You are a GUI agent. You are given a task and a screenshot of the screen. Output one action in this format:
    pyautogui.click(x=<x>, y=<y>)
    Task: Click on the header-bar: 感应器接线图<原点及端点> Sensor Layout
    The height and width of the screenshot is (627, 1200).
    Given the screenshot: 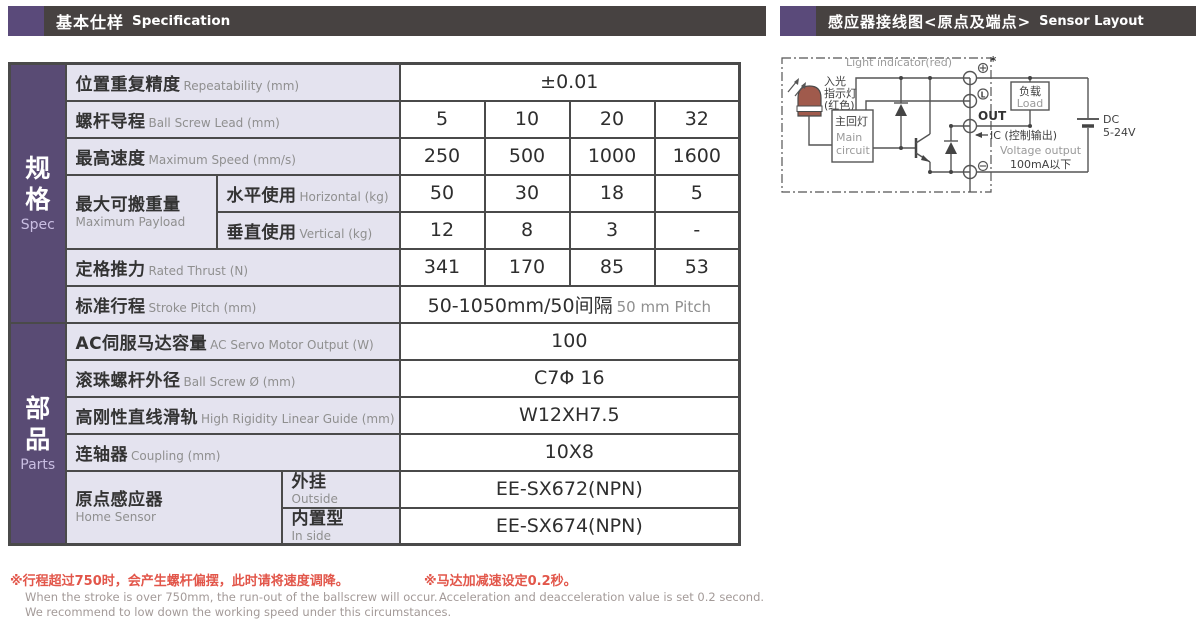 What is the action you would take?
    pyautogui.click(x=1006, y=21)
    